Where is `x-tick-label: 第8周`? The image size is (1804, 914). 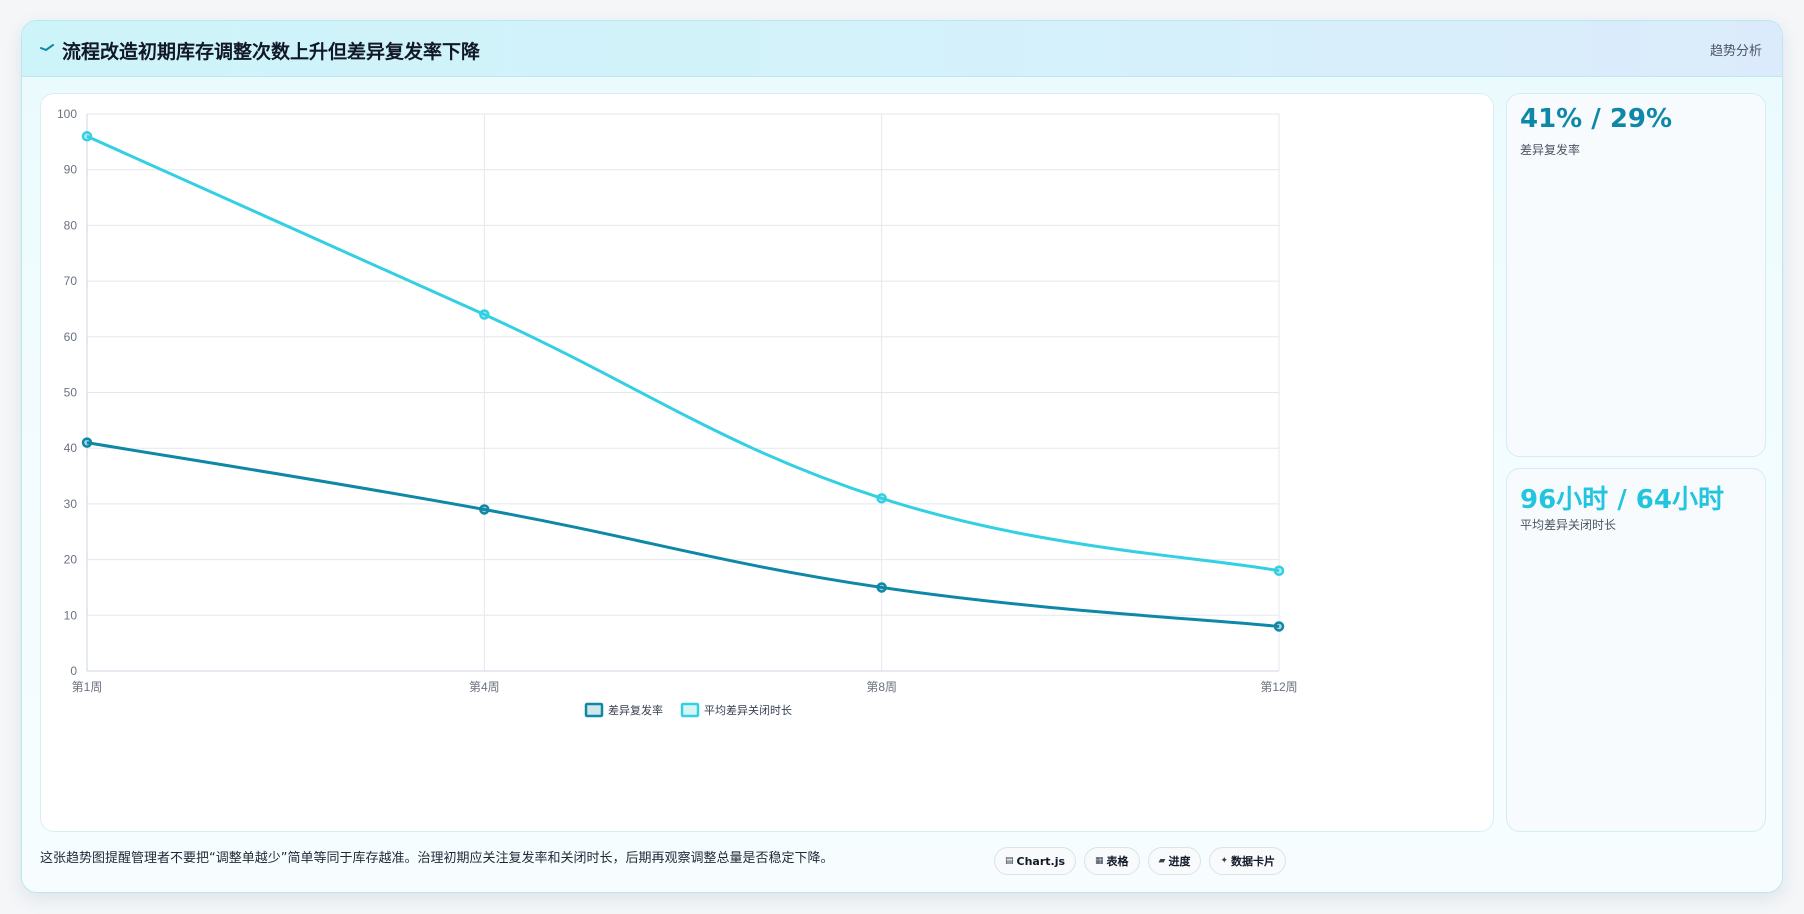
x-tick-label: 第8周 is located at coordinates (881, 687).